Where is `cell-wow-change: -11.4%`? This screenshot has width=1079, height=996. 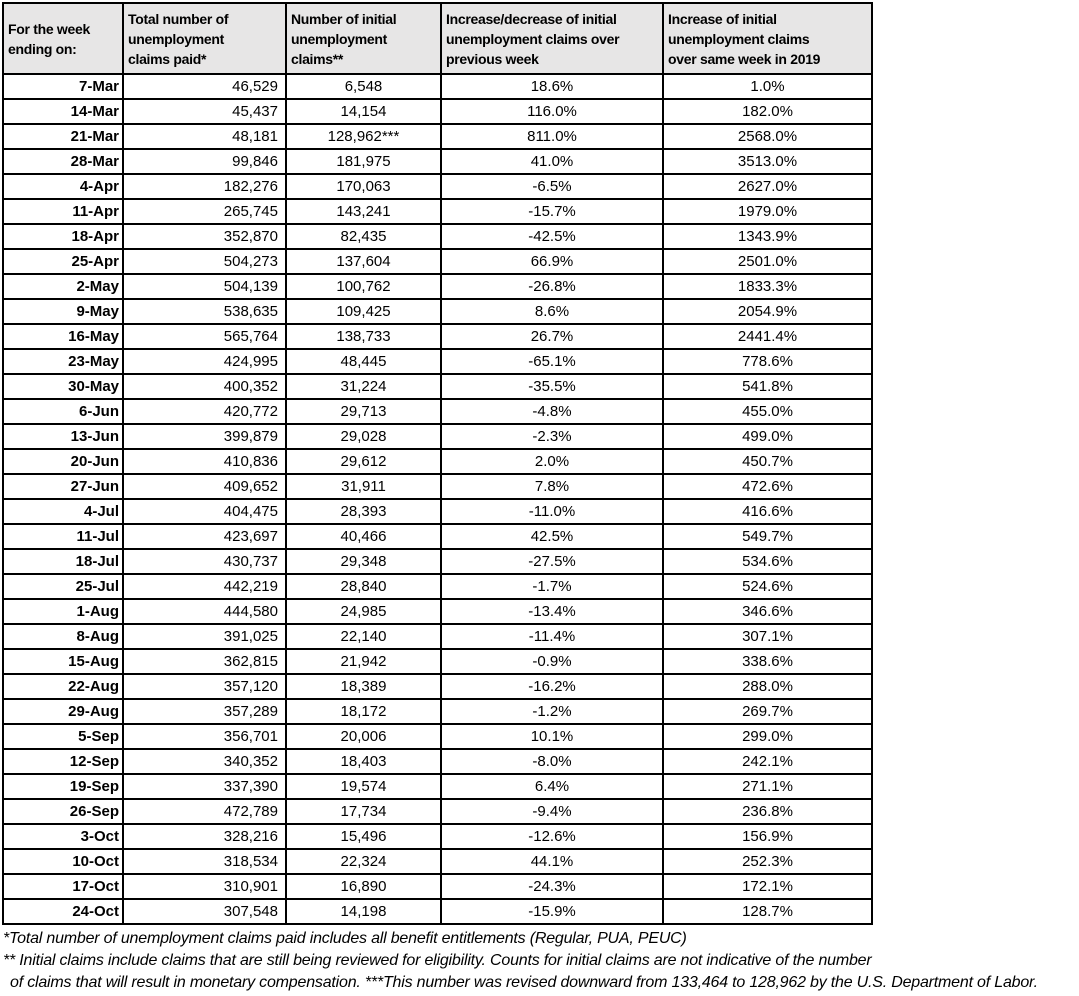
cell-wow-change: -11.4% is located at coordinates (552, 636).